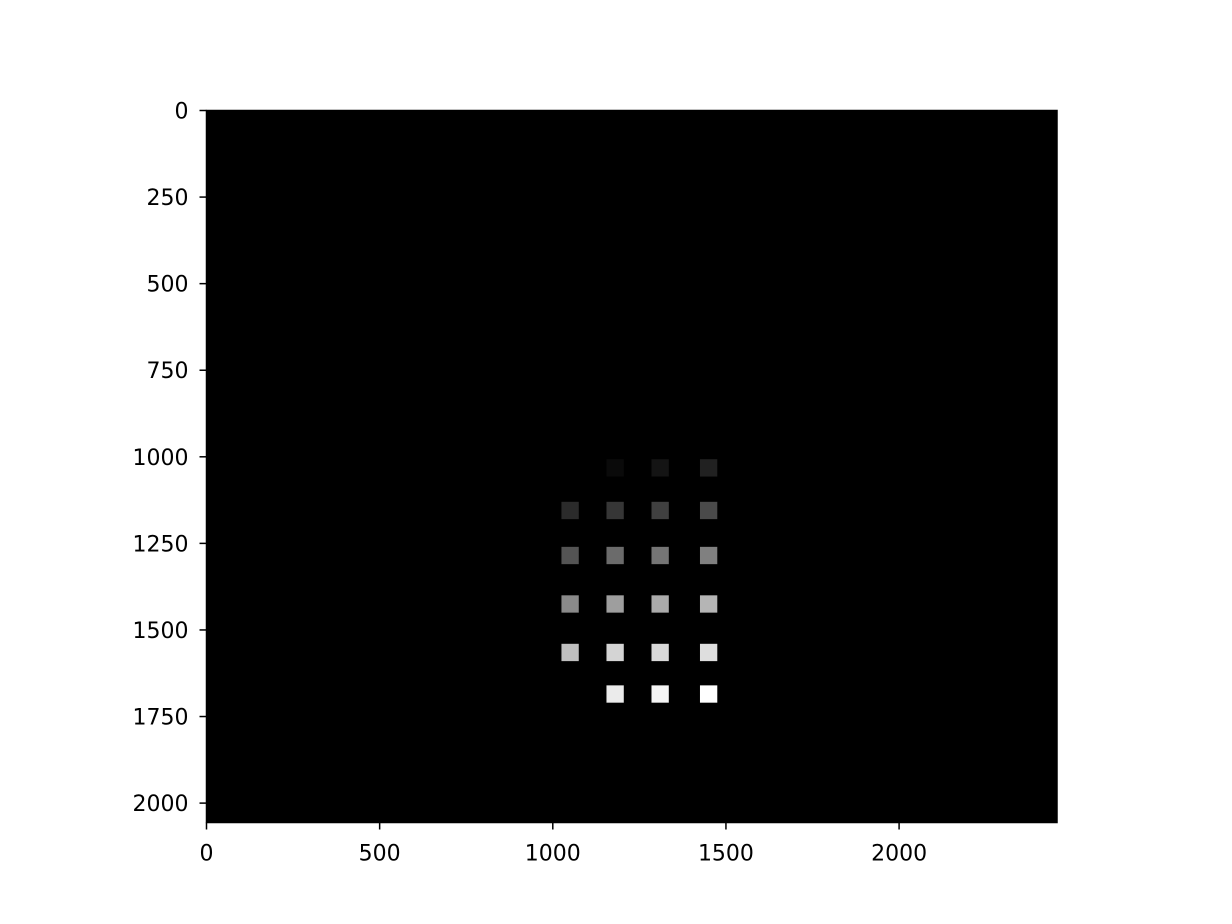  I want to click on y-tick-label: 1750, so click(161, 718).